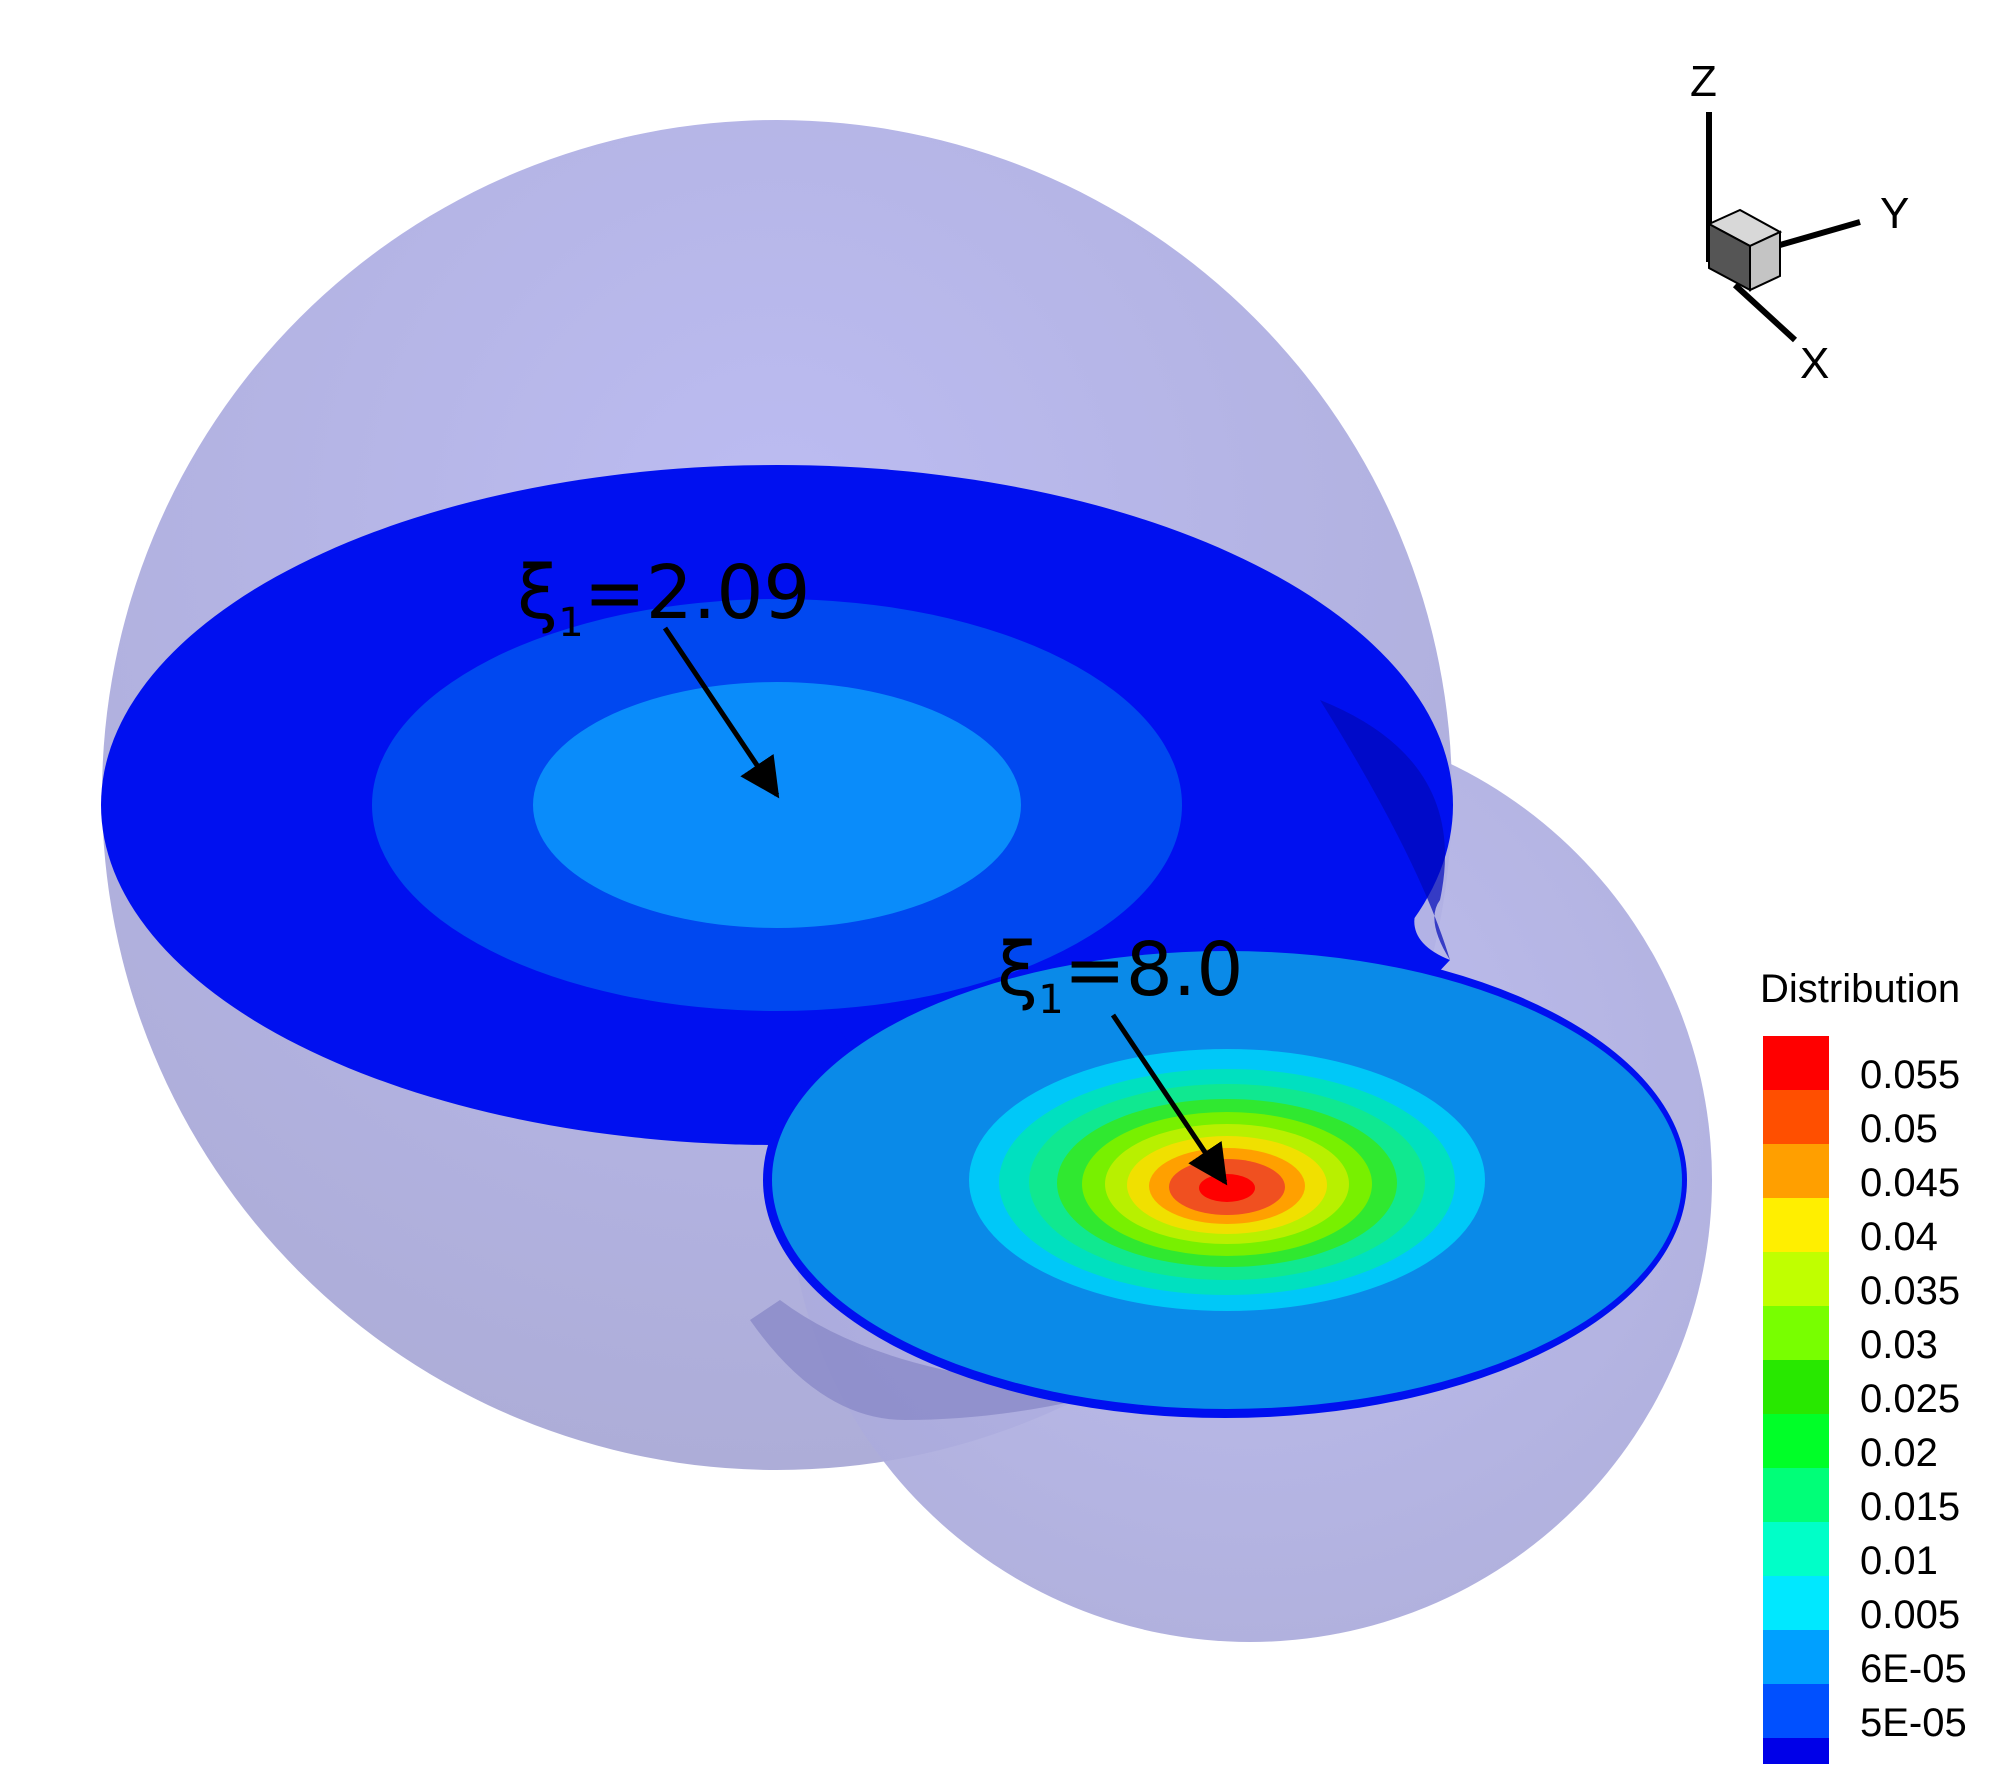 The height and width of the screenshot is (1778, 2000). What do you see at coordinates (1910, 1615) in the screenshot?
I see `legend-tick-label: 0.005` at bounding box center [1910, 1615].